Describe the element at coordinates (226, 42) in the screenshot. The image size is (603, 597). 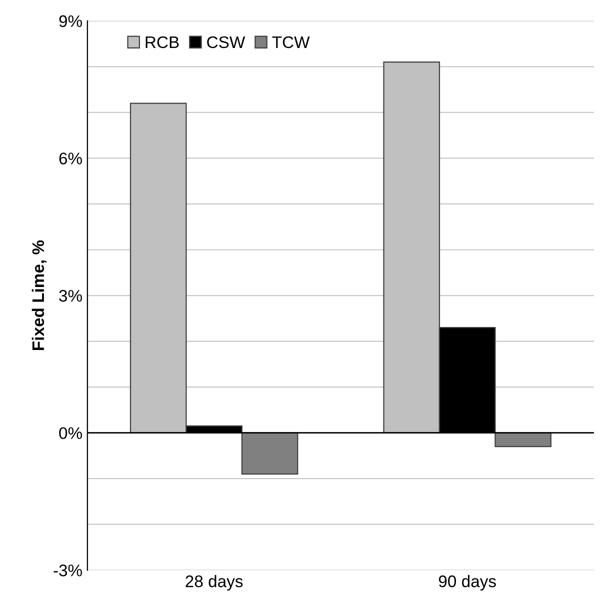
I see `legend-label: CSW` at that location.